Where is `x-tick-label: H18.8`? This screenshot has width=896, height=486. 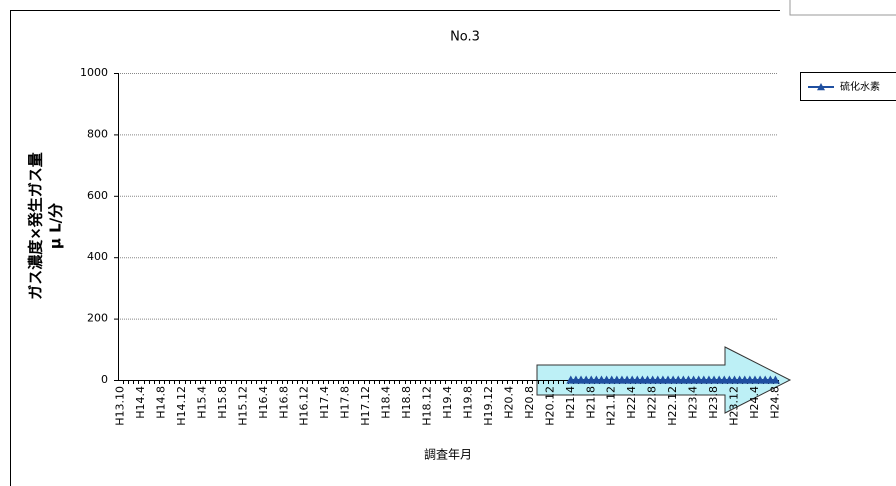
x-tick-label: H18.8 is located at coordinates (406, 402).